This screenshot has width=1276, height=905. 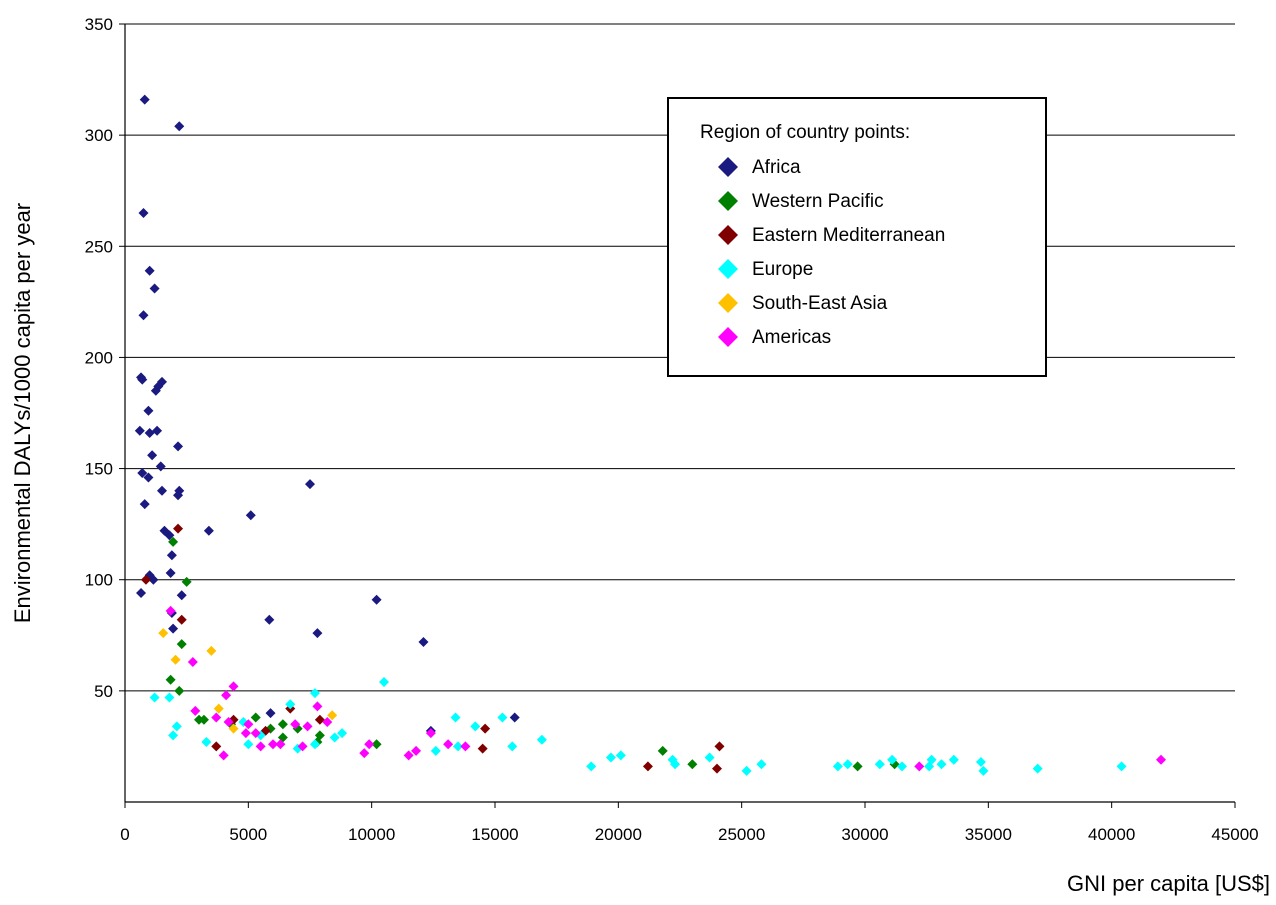 What do you see at coordinates (99, 357) in the screenshot?
I see `y-tick-label: 200` at bounding box center [99, 357].